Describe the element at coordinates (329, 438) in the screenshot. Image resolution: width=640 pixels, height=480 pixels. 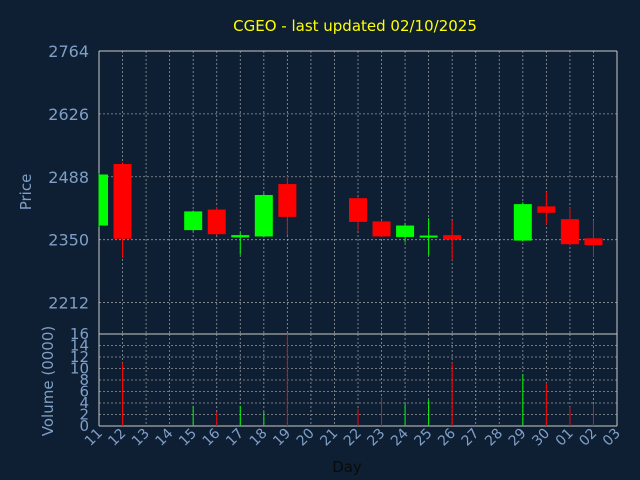
I see `x-tick-label: 21` at that location.